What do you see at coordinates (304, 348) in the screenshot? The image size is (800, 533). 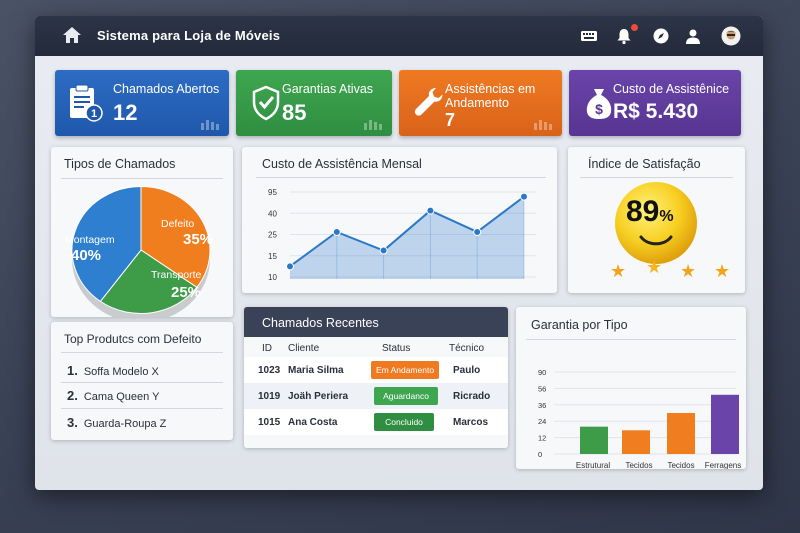 I see `column-header-client: Cliente` at bounding box center [304, 348].